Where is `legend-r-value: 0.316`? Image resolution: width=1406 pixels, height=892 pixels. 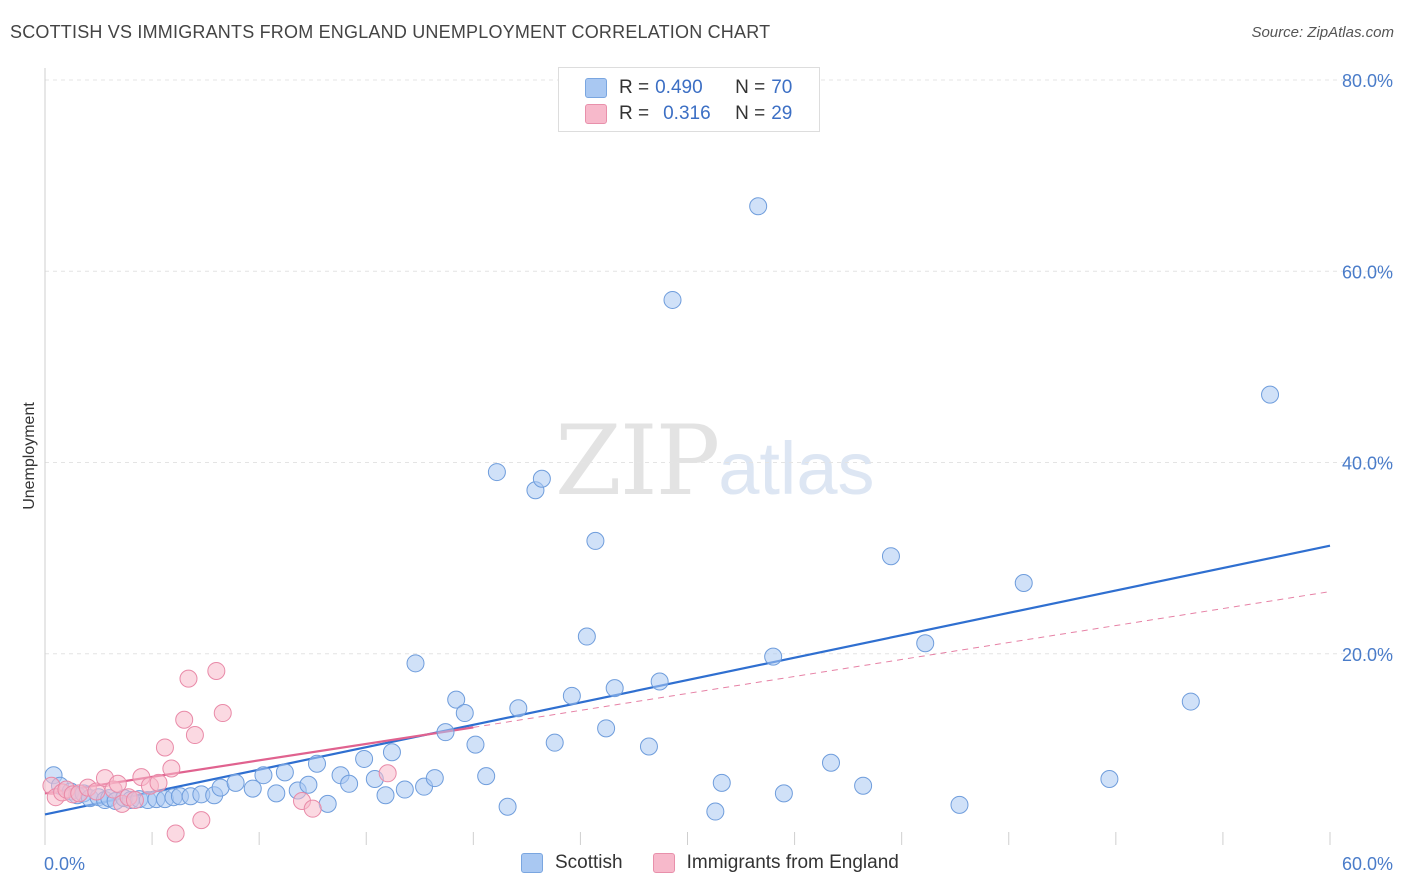 legend-r-value: 0.316 is located at coordinates (687, 113).